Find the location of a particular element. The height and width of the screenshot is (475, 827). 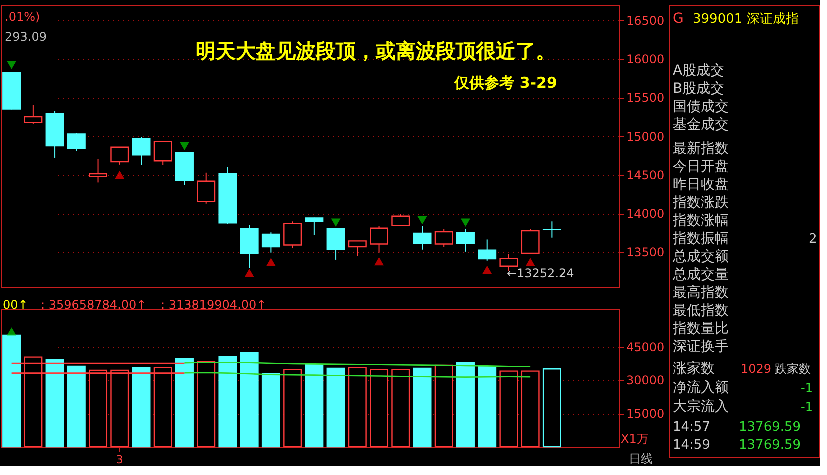

annotation: 293.09 is located at coordinates (26, 37).